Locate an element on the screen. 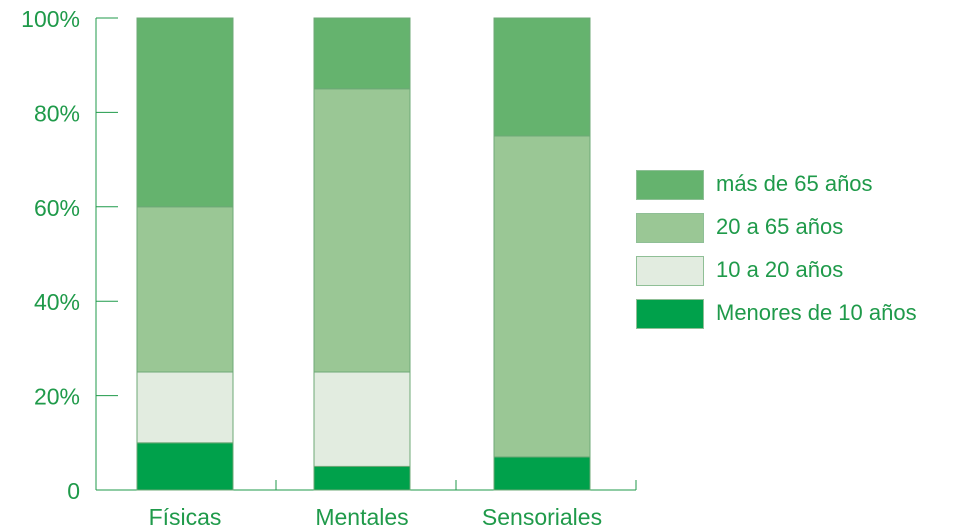 The image size is (976, 531). legend-label: Menores de 10 años is located at coordinates (816, 312).